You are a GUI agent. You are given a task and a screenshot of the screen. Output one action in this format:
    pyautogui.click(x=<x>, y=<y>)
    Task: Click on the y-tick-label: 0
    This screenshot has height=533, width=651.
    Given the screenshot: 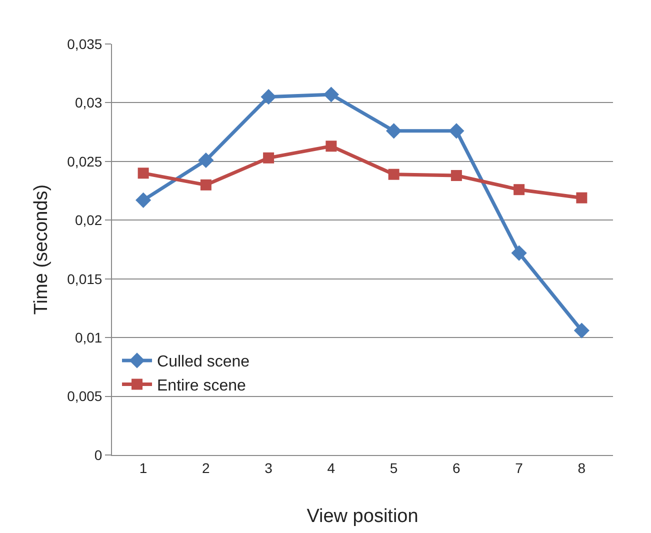 What is the action you would take?
    pyautogui.click(x=98, y=454)
    